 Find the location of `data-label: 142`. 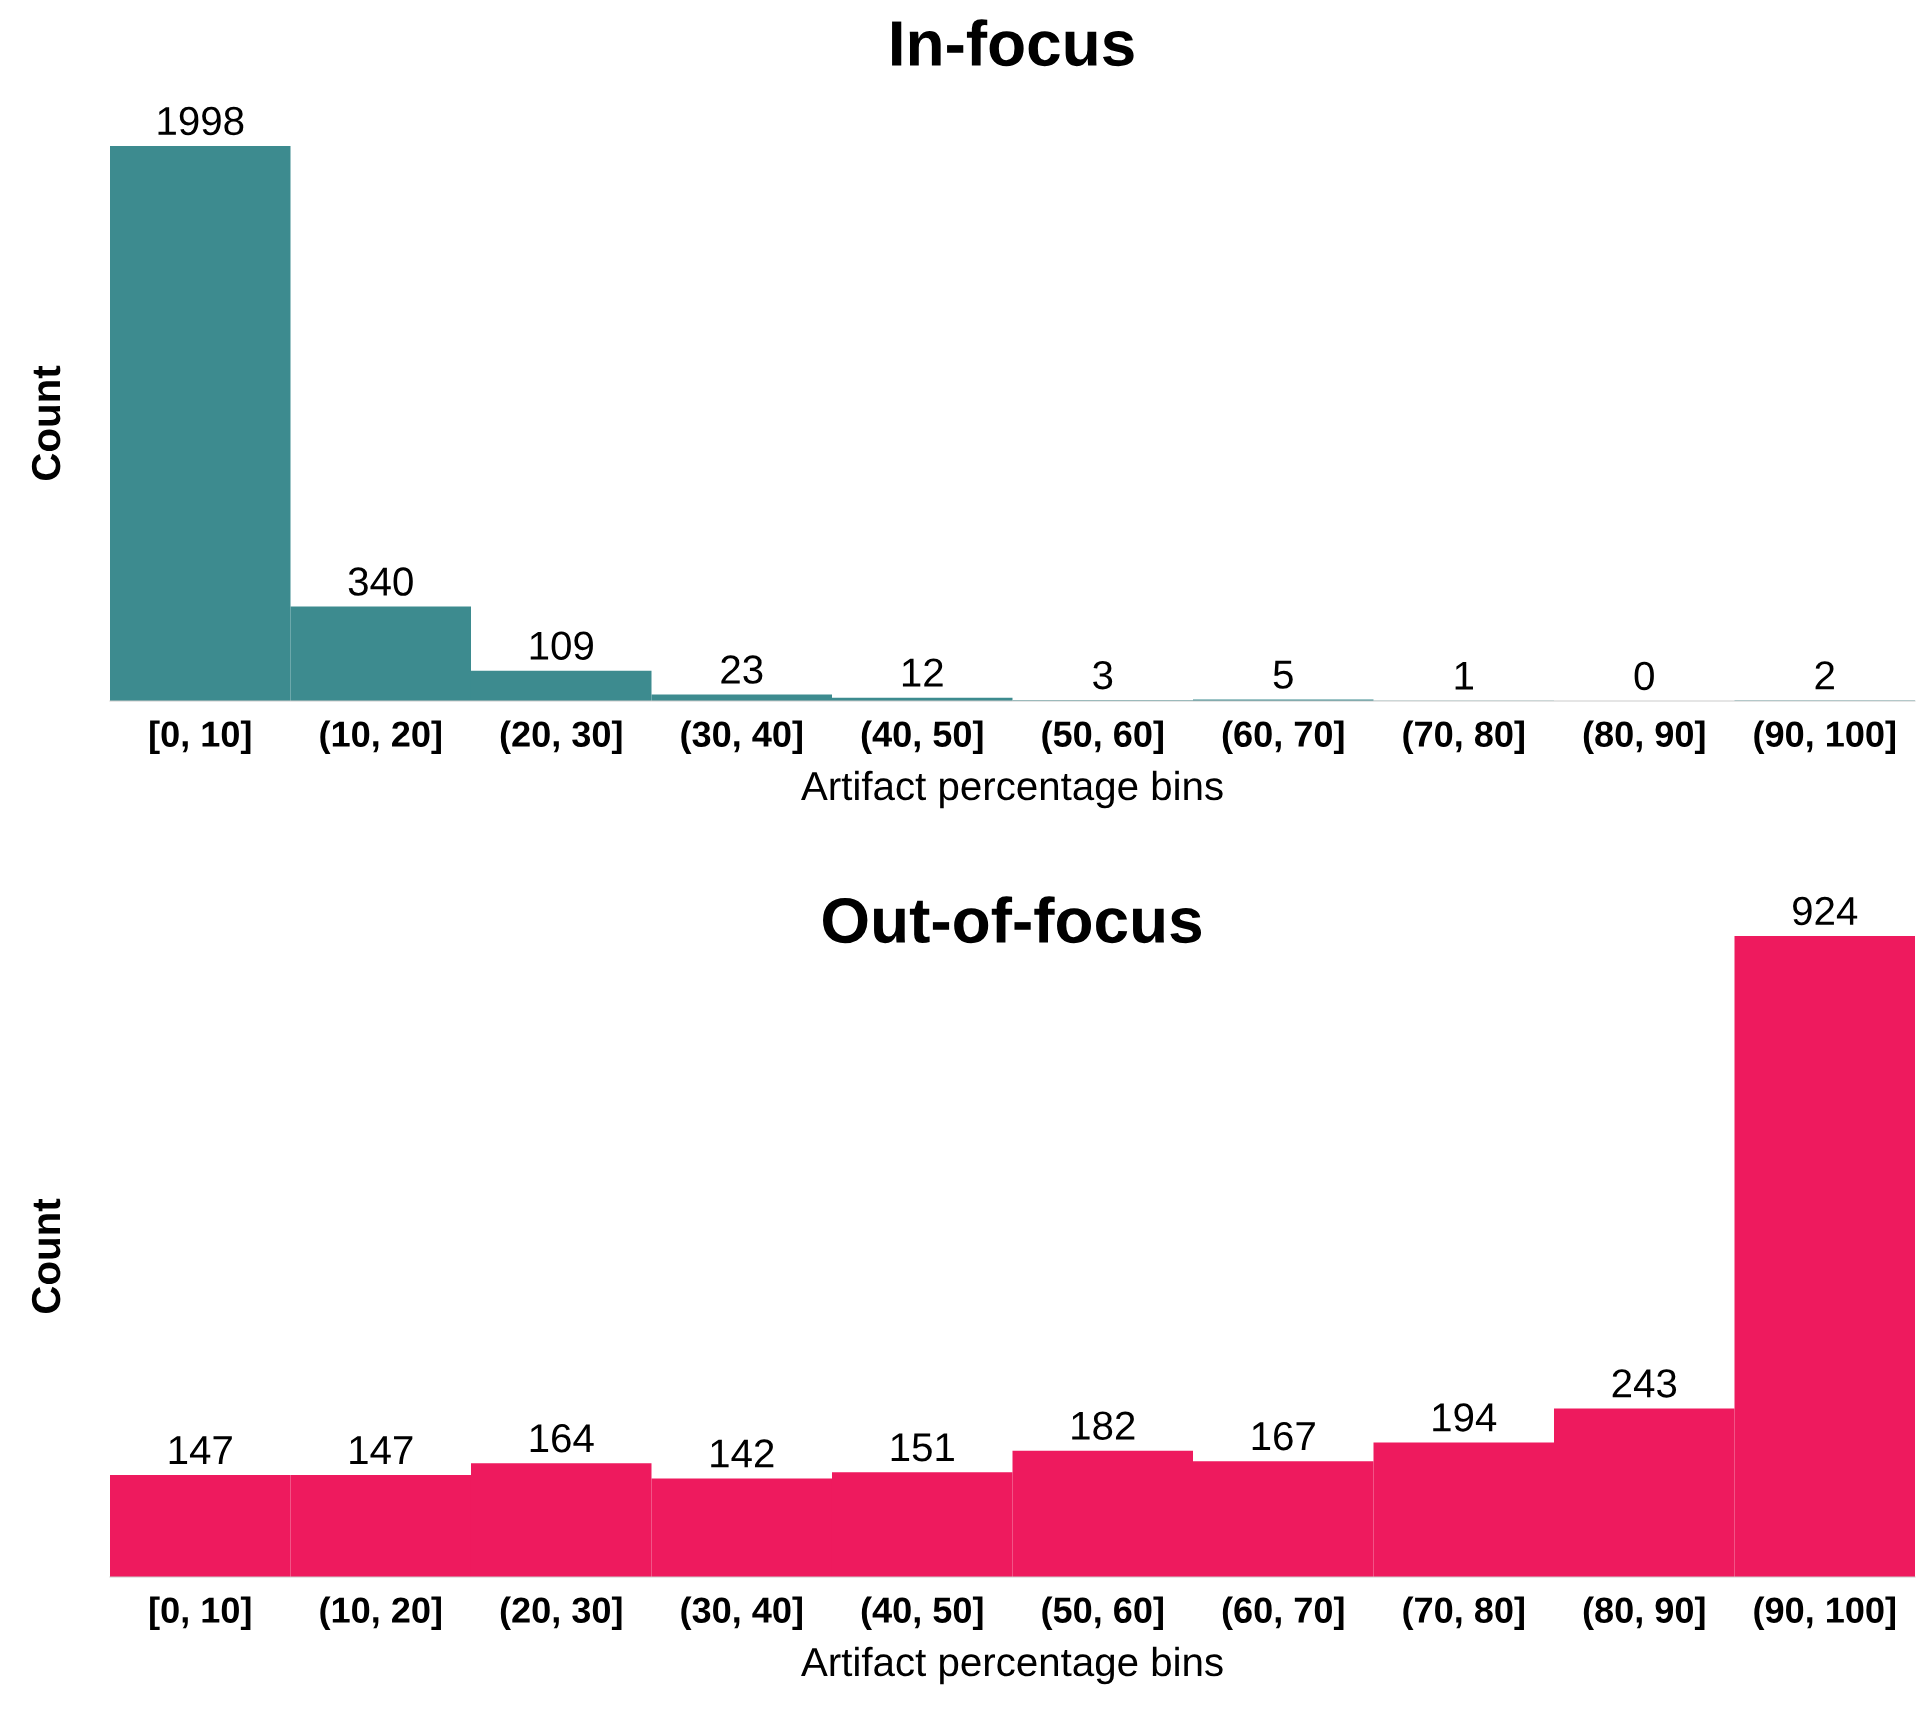

data-label: 142 is located at coordinates (742, 1453).